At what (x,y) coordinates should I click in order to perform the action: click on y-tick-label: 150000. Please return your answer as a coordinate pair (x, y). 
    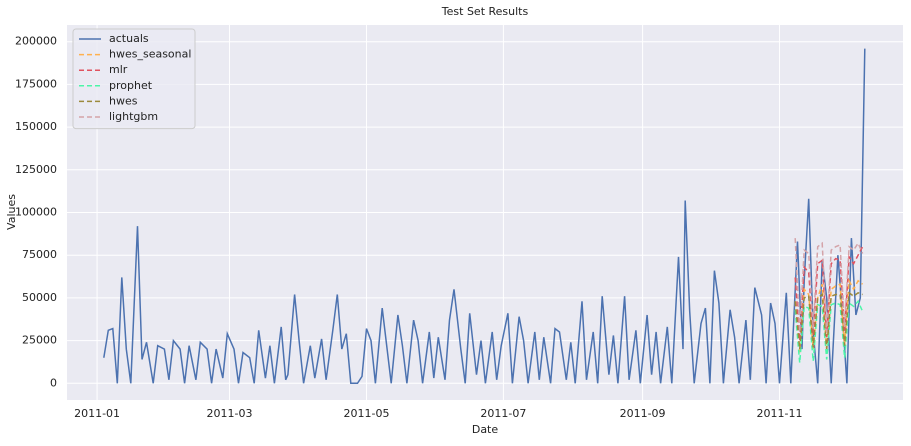
    Looking at the image, I should click on (36, 126).